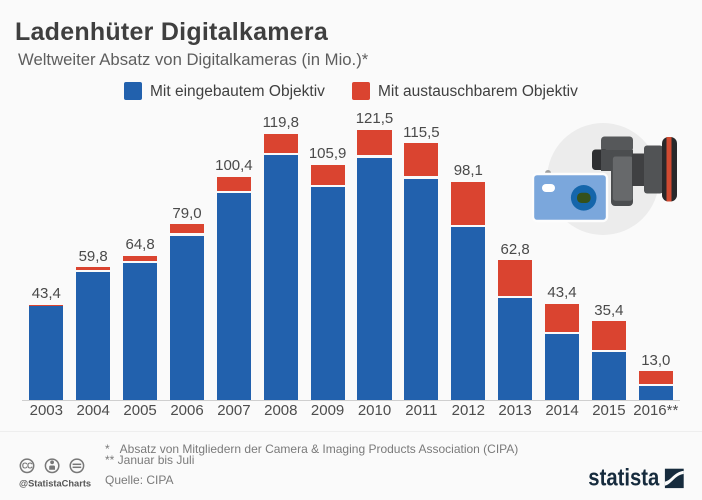 The width and height of the screenshot is (702, 500). Describe the element at coordinates (623, 478) in the screenshot. I see `svg-text: statista` at that location.